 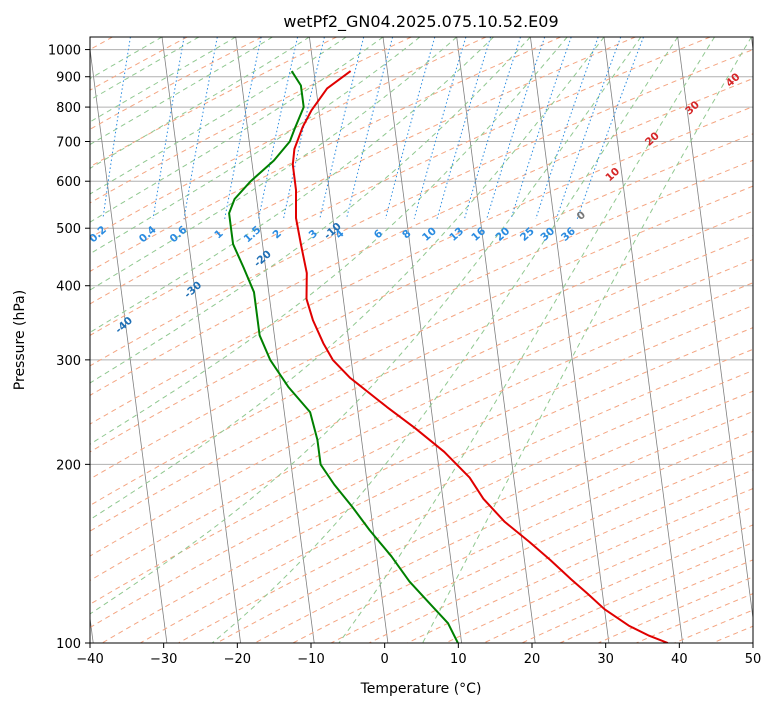 What do you see at coordinates (679, 659) in the screenshot?
I see `x-tick-label: 40` at bounding box center [679, 659].